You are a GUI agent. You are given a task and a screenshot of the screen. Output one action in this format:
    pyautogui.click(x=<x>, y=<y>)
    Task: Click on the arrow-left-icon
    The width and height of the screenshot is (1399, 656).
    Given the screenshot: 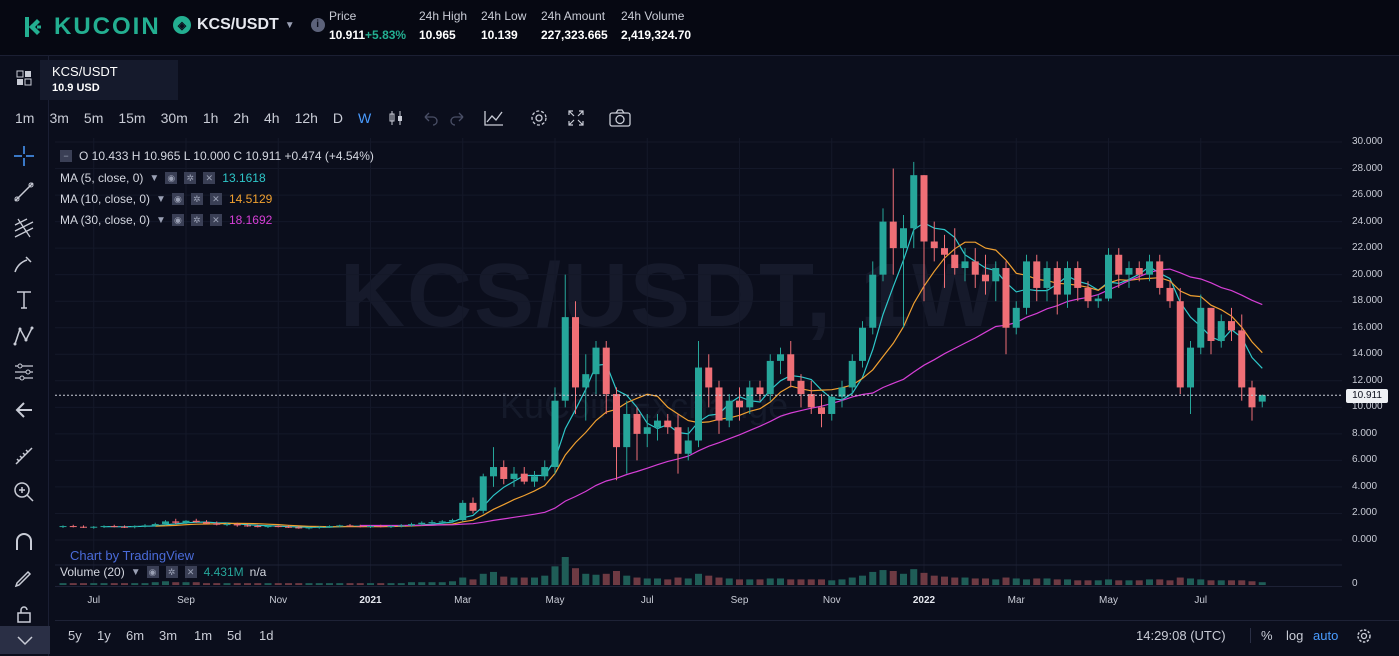 What is the action you would take?
    pyautogui.click(x=24, y=410)
    